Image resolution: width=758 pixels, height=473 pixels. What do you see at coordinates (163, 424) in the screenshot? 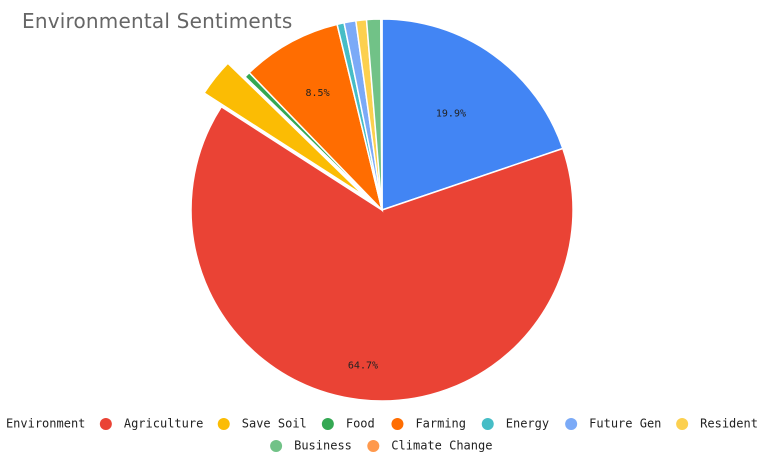
I see `legend-label: Agriculture` at bounding box center [163, 424].